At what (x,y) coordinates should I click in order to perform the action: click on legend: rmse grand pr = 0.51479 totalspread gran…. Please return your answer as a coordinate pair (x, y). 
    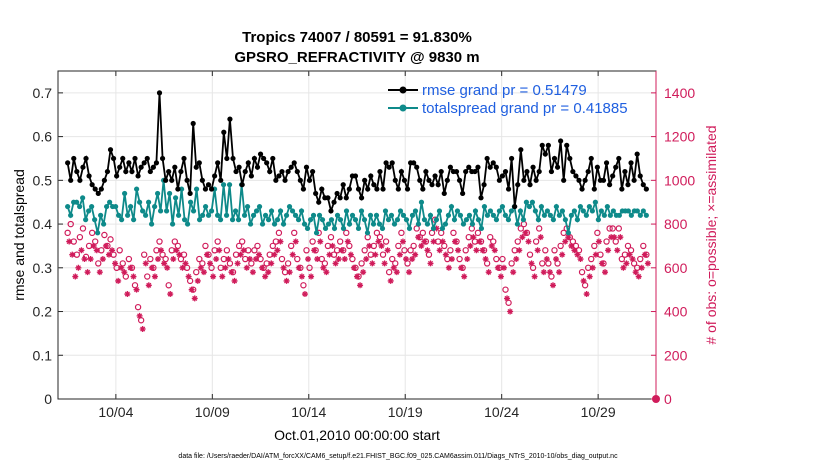
    Looking at the image, I should click on (508, 99).